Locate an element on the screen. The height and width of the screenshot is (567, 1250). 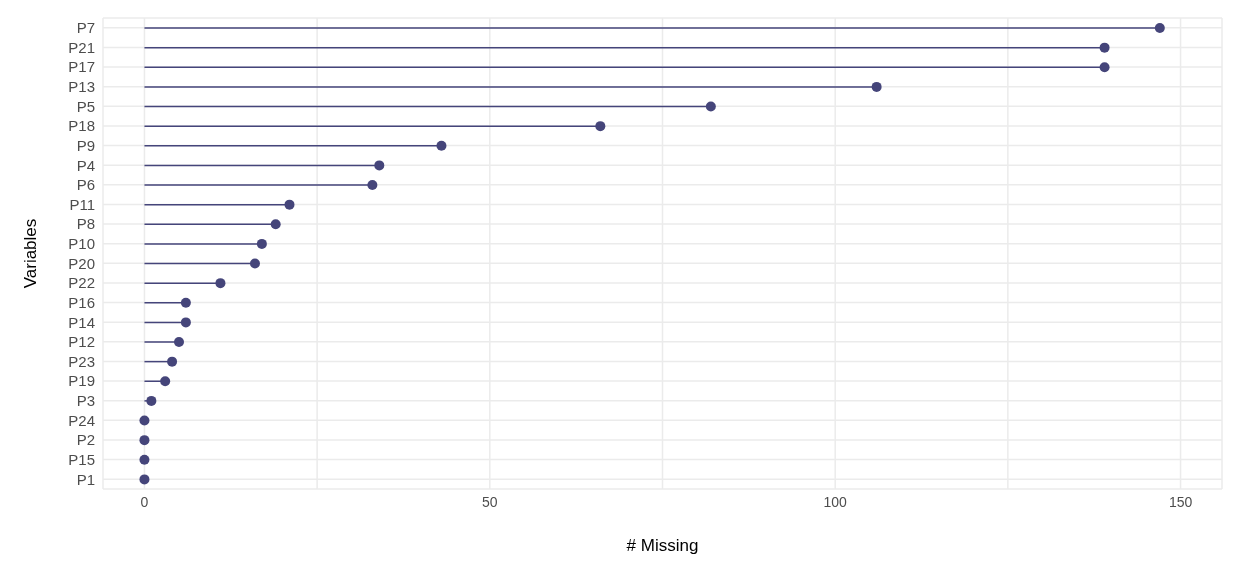
y-tick-label: P6 is located at coordinates (85, 185).